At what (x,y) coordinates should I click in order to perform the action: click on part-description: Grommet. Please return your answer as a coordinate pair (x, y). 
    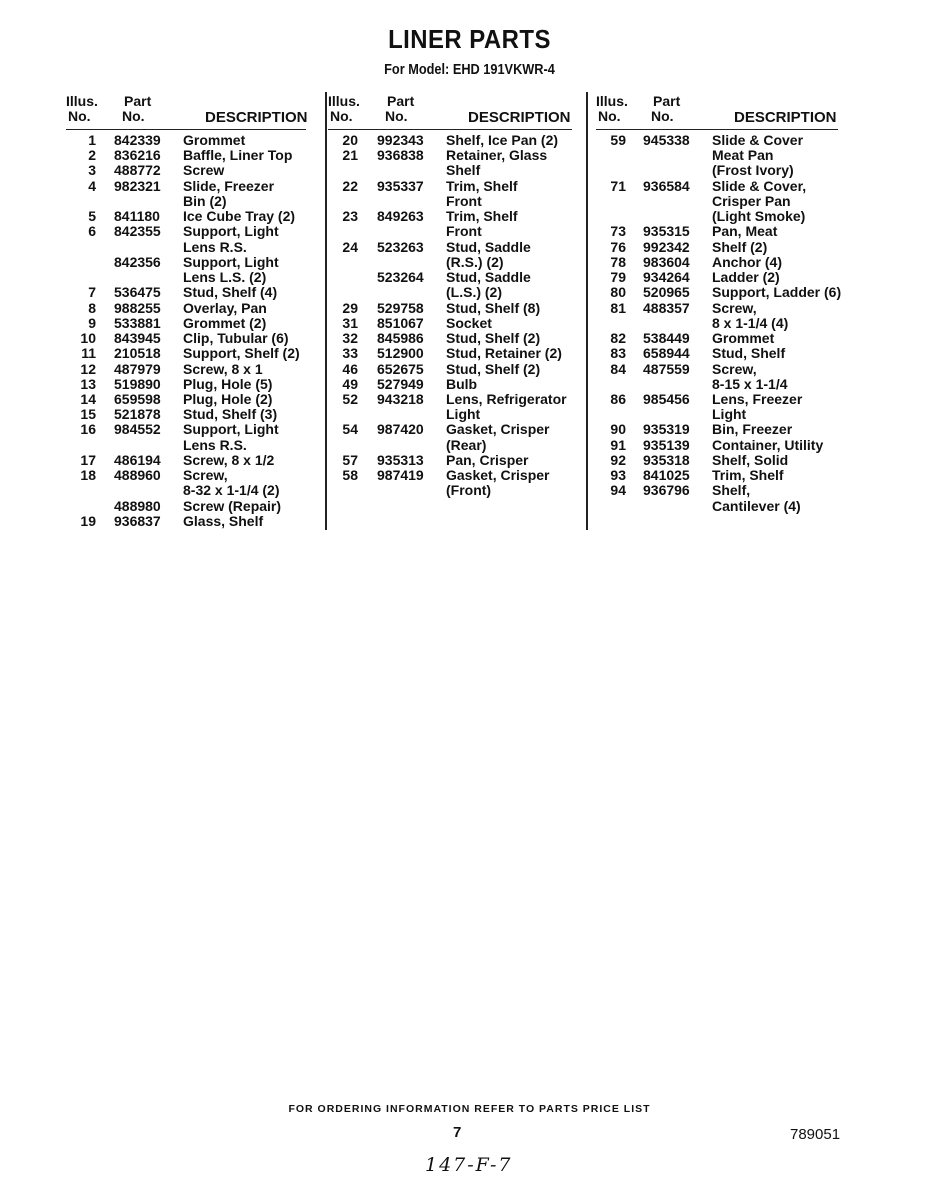
    Looking at the image, I should click on (214, 140).